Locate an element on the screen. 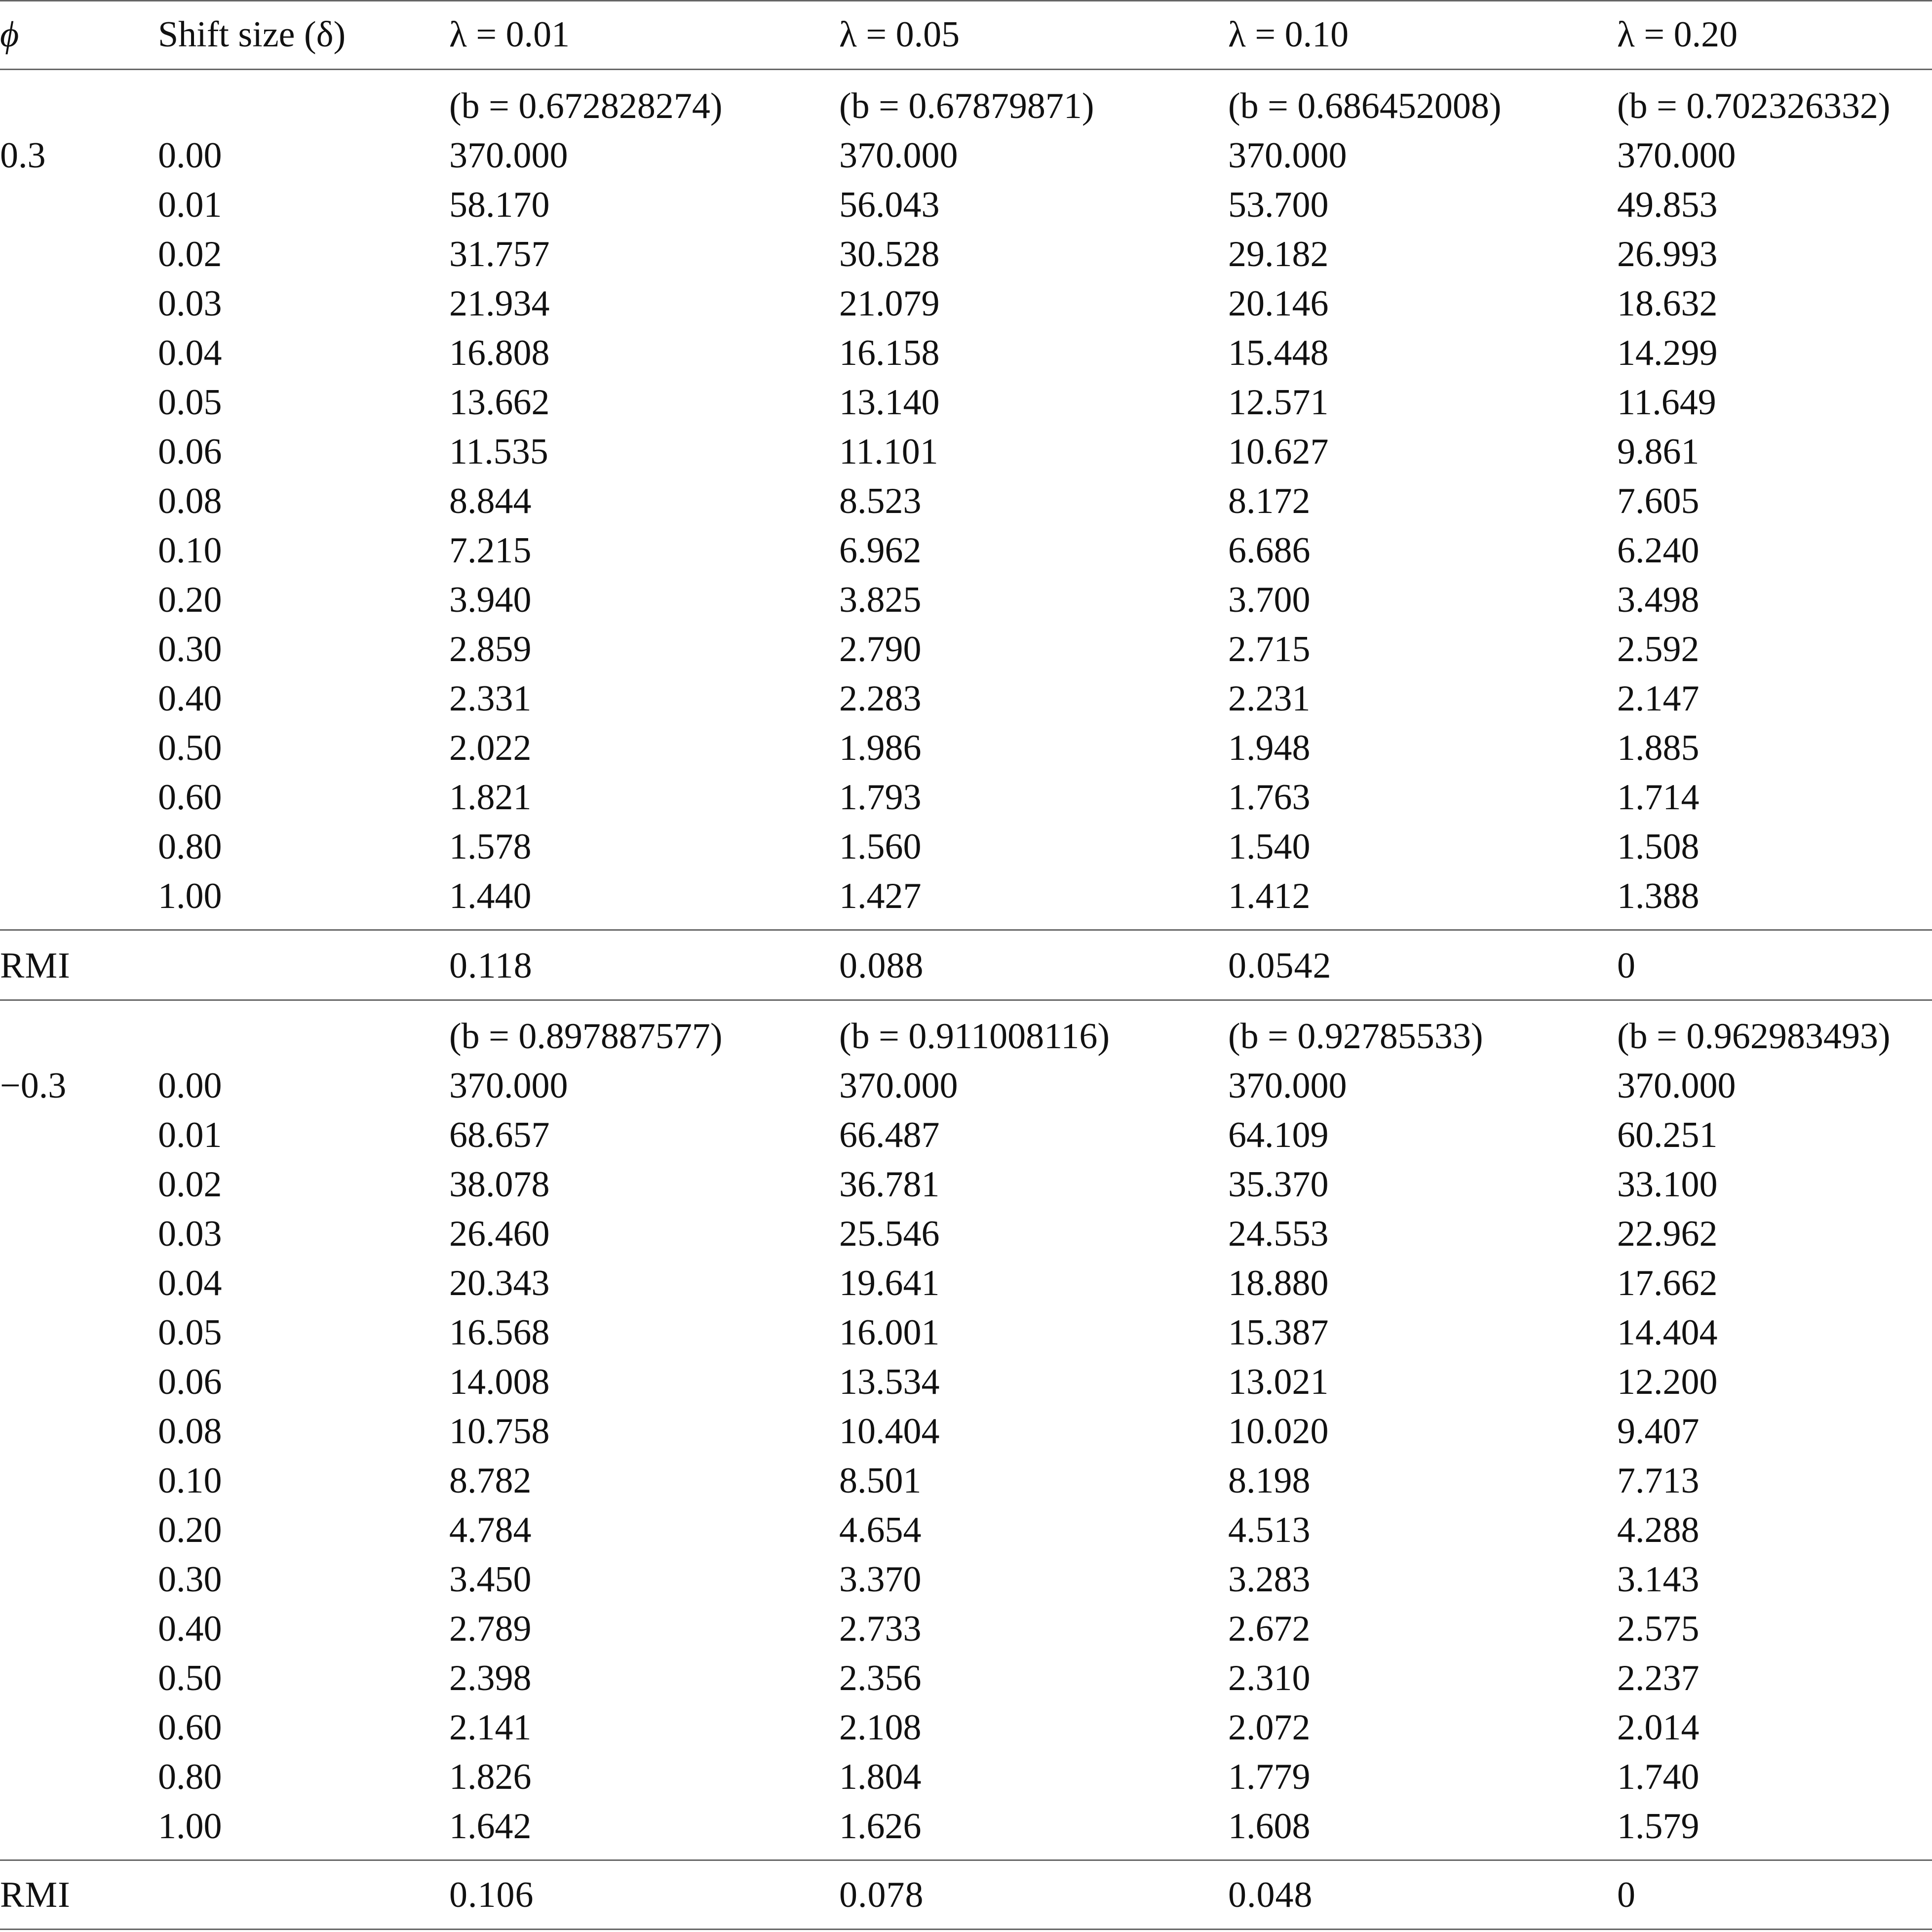  table-row: 0.08 8.844 8.523 8.172 7.605 is located at coordinates (966, 501).